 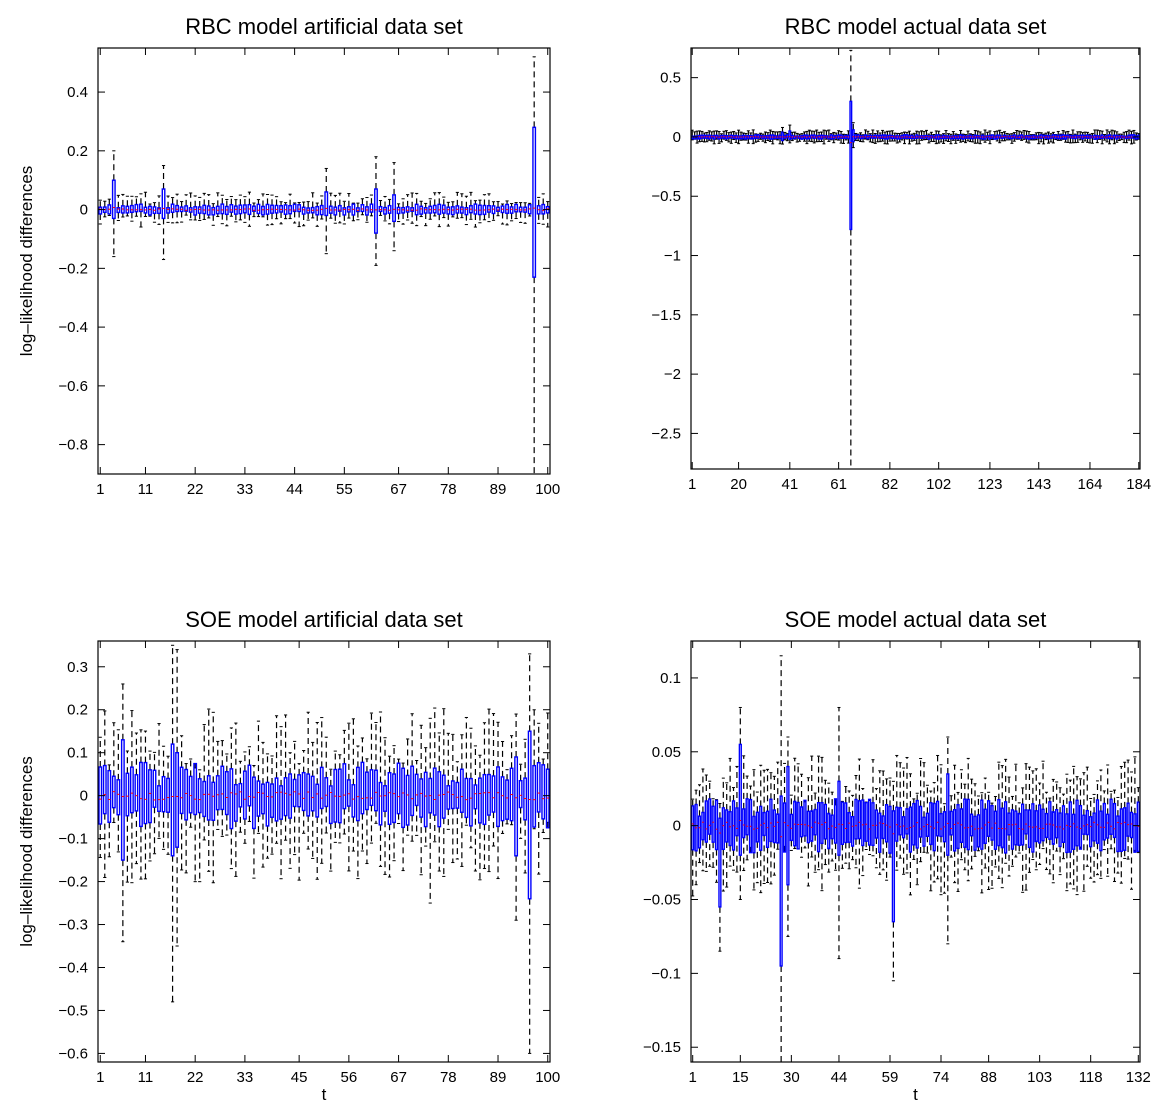 I want to click on box-t54, so click(x=339, y=208).